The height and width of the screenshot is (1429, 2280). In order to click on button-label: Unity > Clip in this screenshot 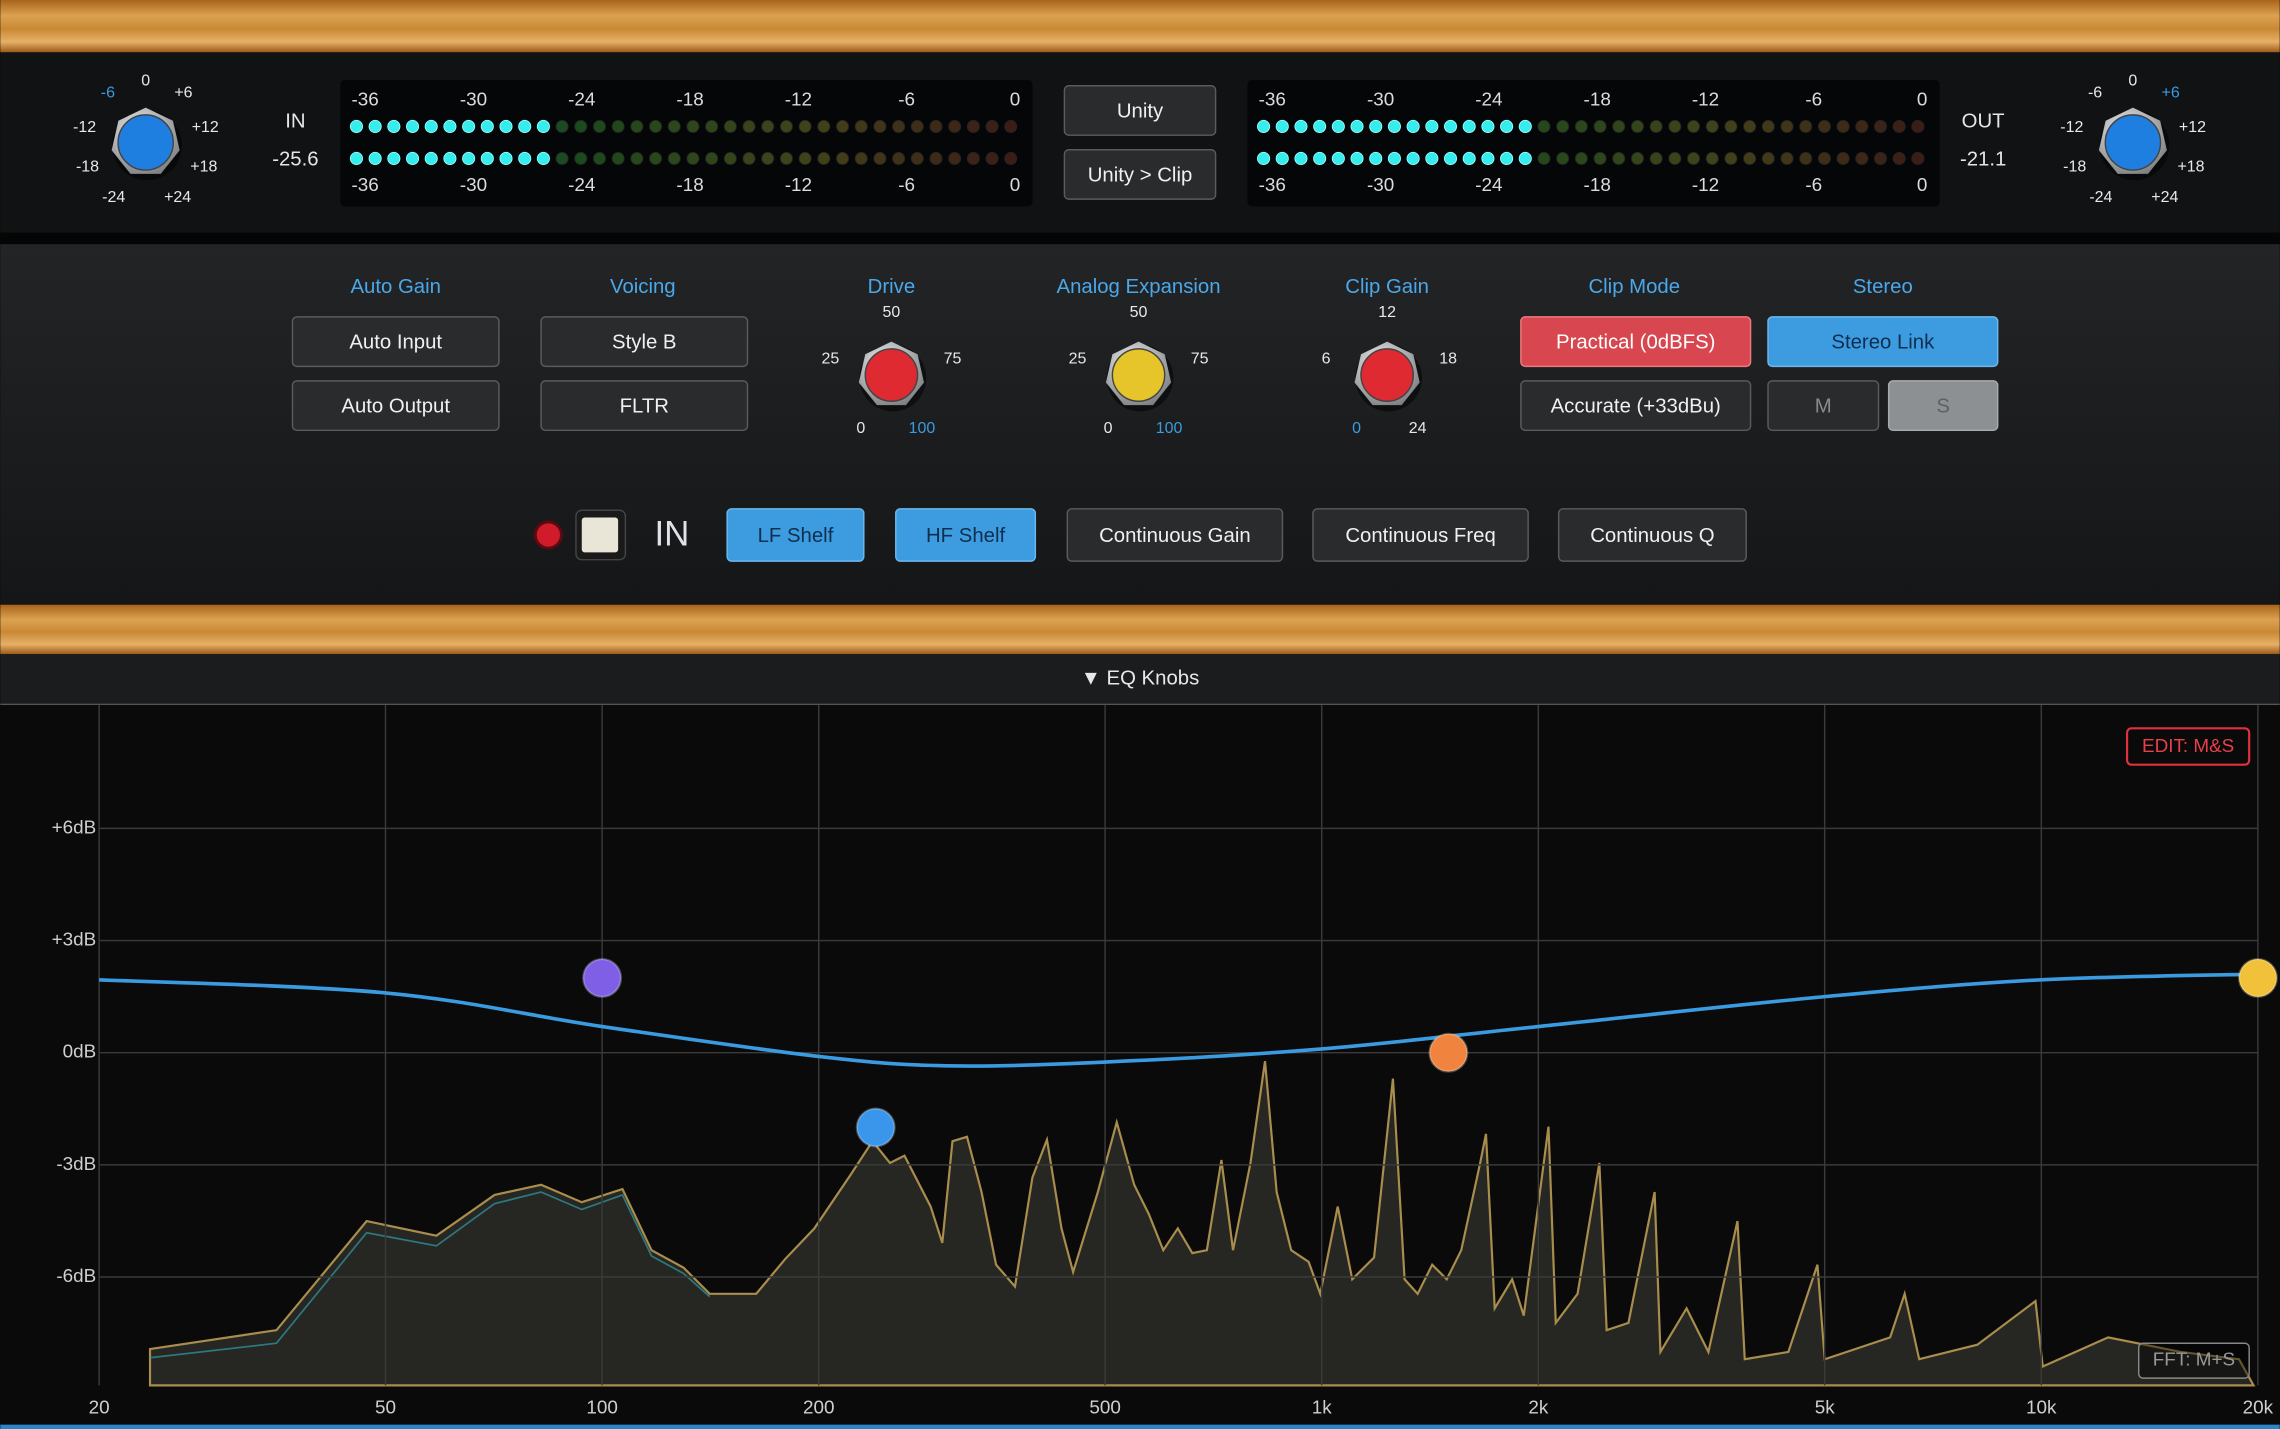, I will do `click(1140, 175)`.